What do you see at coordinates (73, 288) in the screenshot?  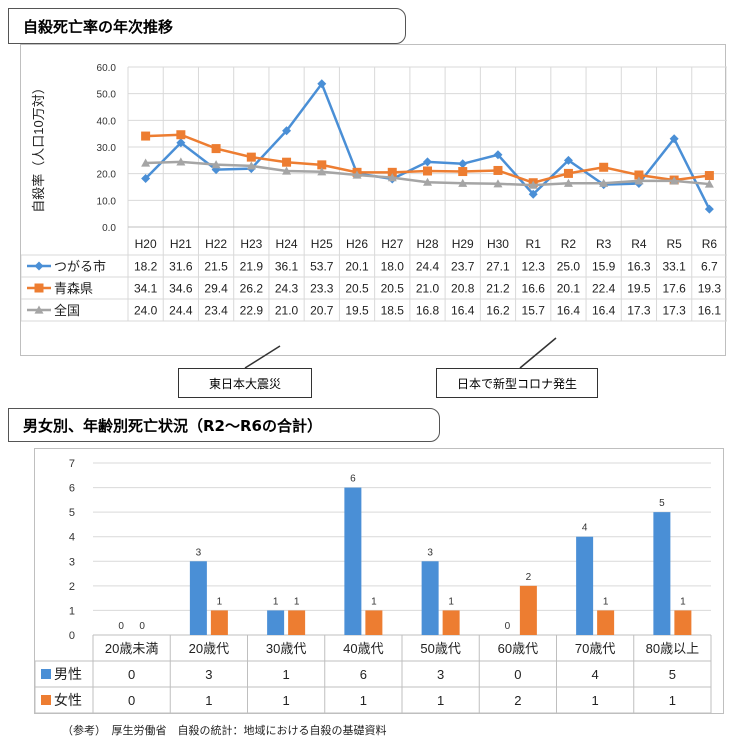 I see `legend-label: 青森県` at bounding box center [73, 288].